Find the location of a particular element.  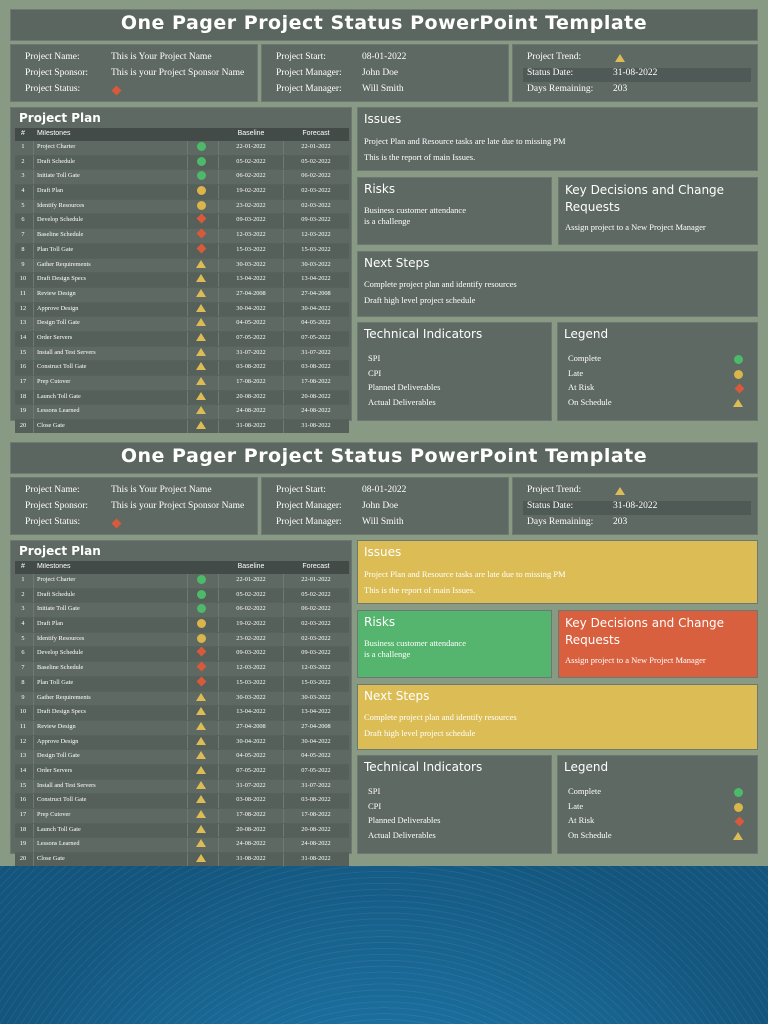

legend-label: Complete is located at coordinates (585, 791).